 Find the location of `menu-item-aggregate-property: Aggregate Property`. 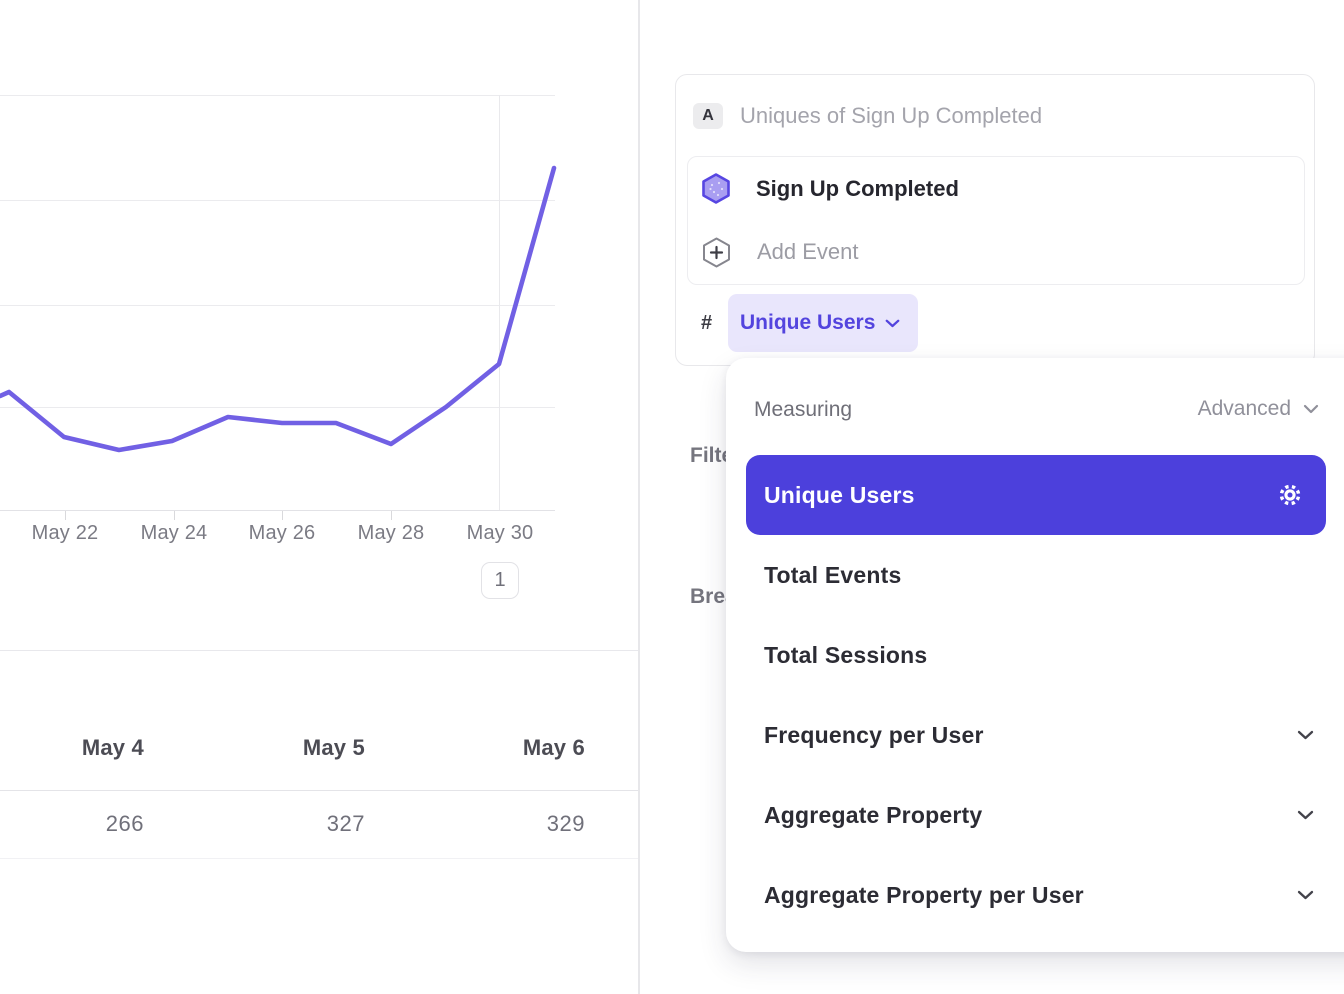

menu-item-aggregate-property: Aggregate Property is located at coordinates (1036, 815).